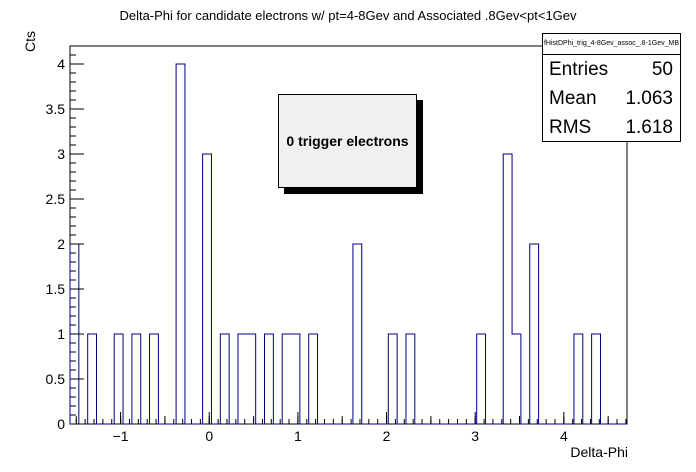 This screenshot has width=696, height=472. I want to click on stats-row-mean: Mean 1.063, so click(611, 98).